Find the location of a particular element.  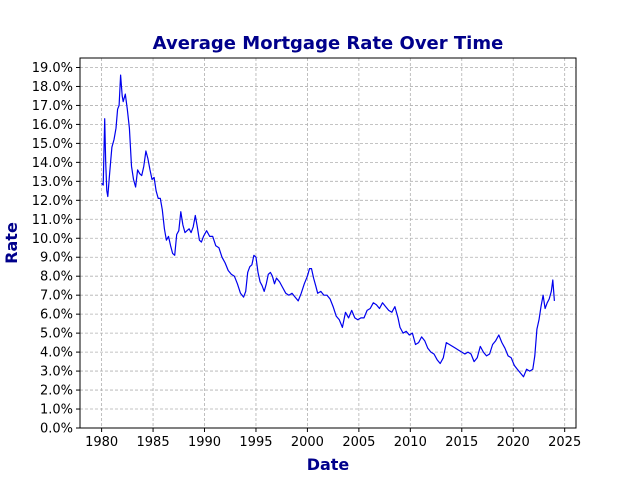

x-tick-label: 2020 is located at coordinates (513, 442).